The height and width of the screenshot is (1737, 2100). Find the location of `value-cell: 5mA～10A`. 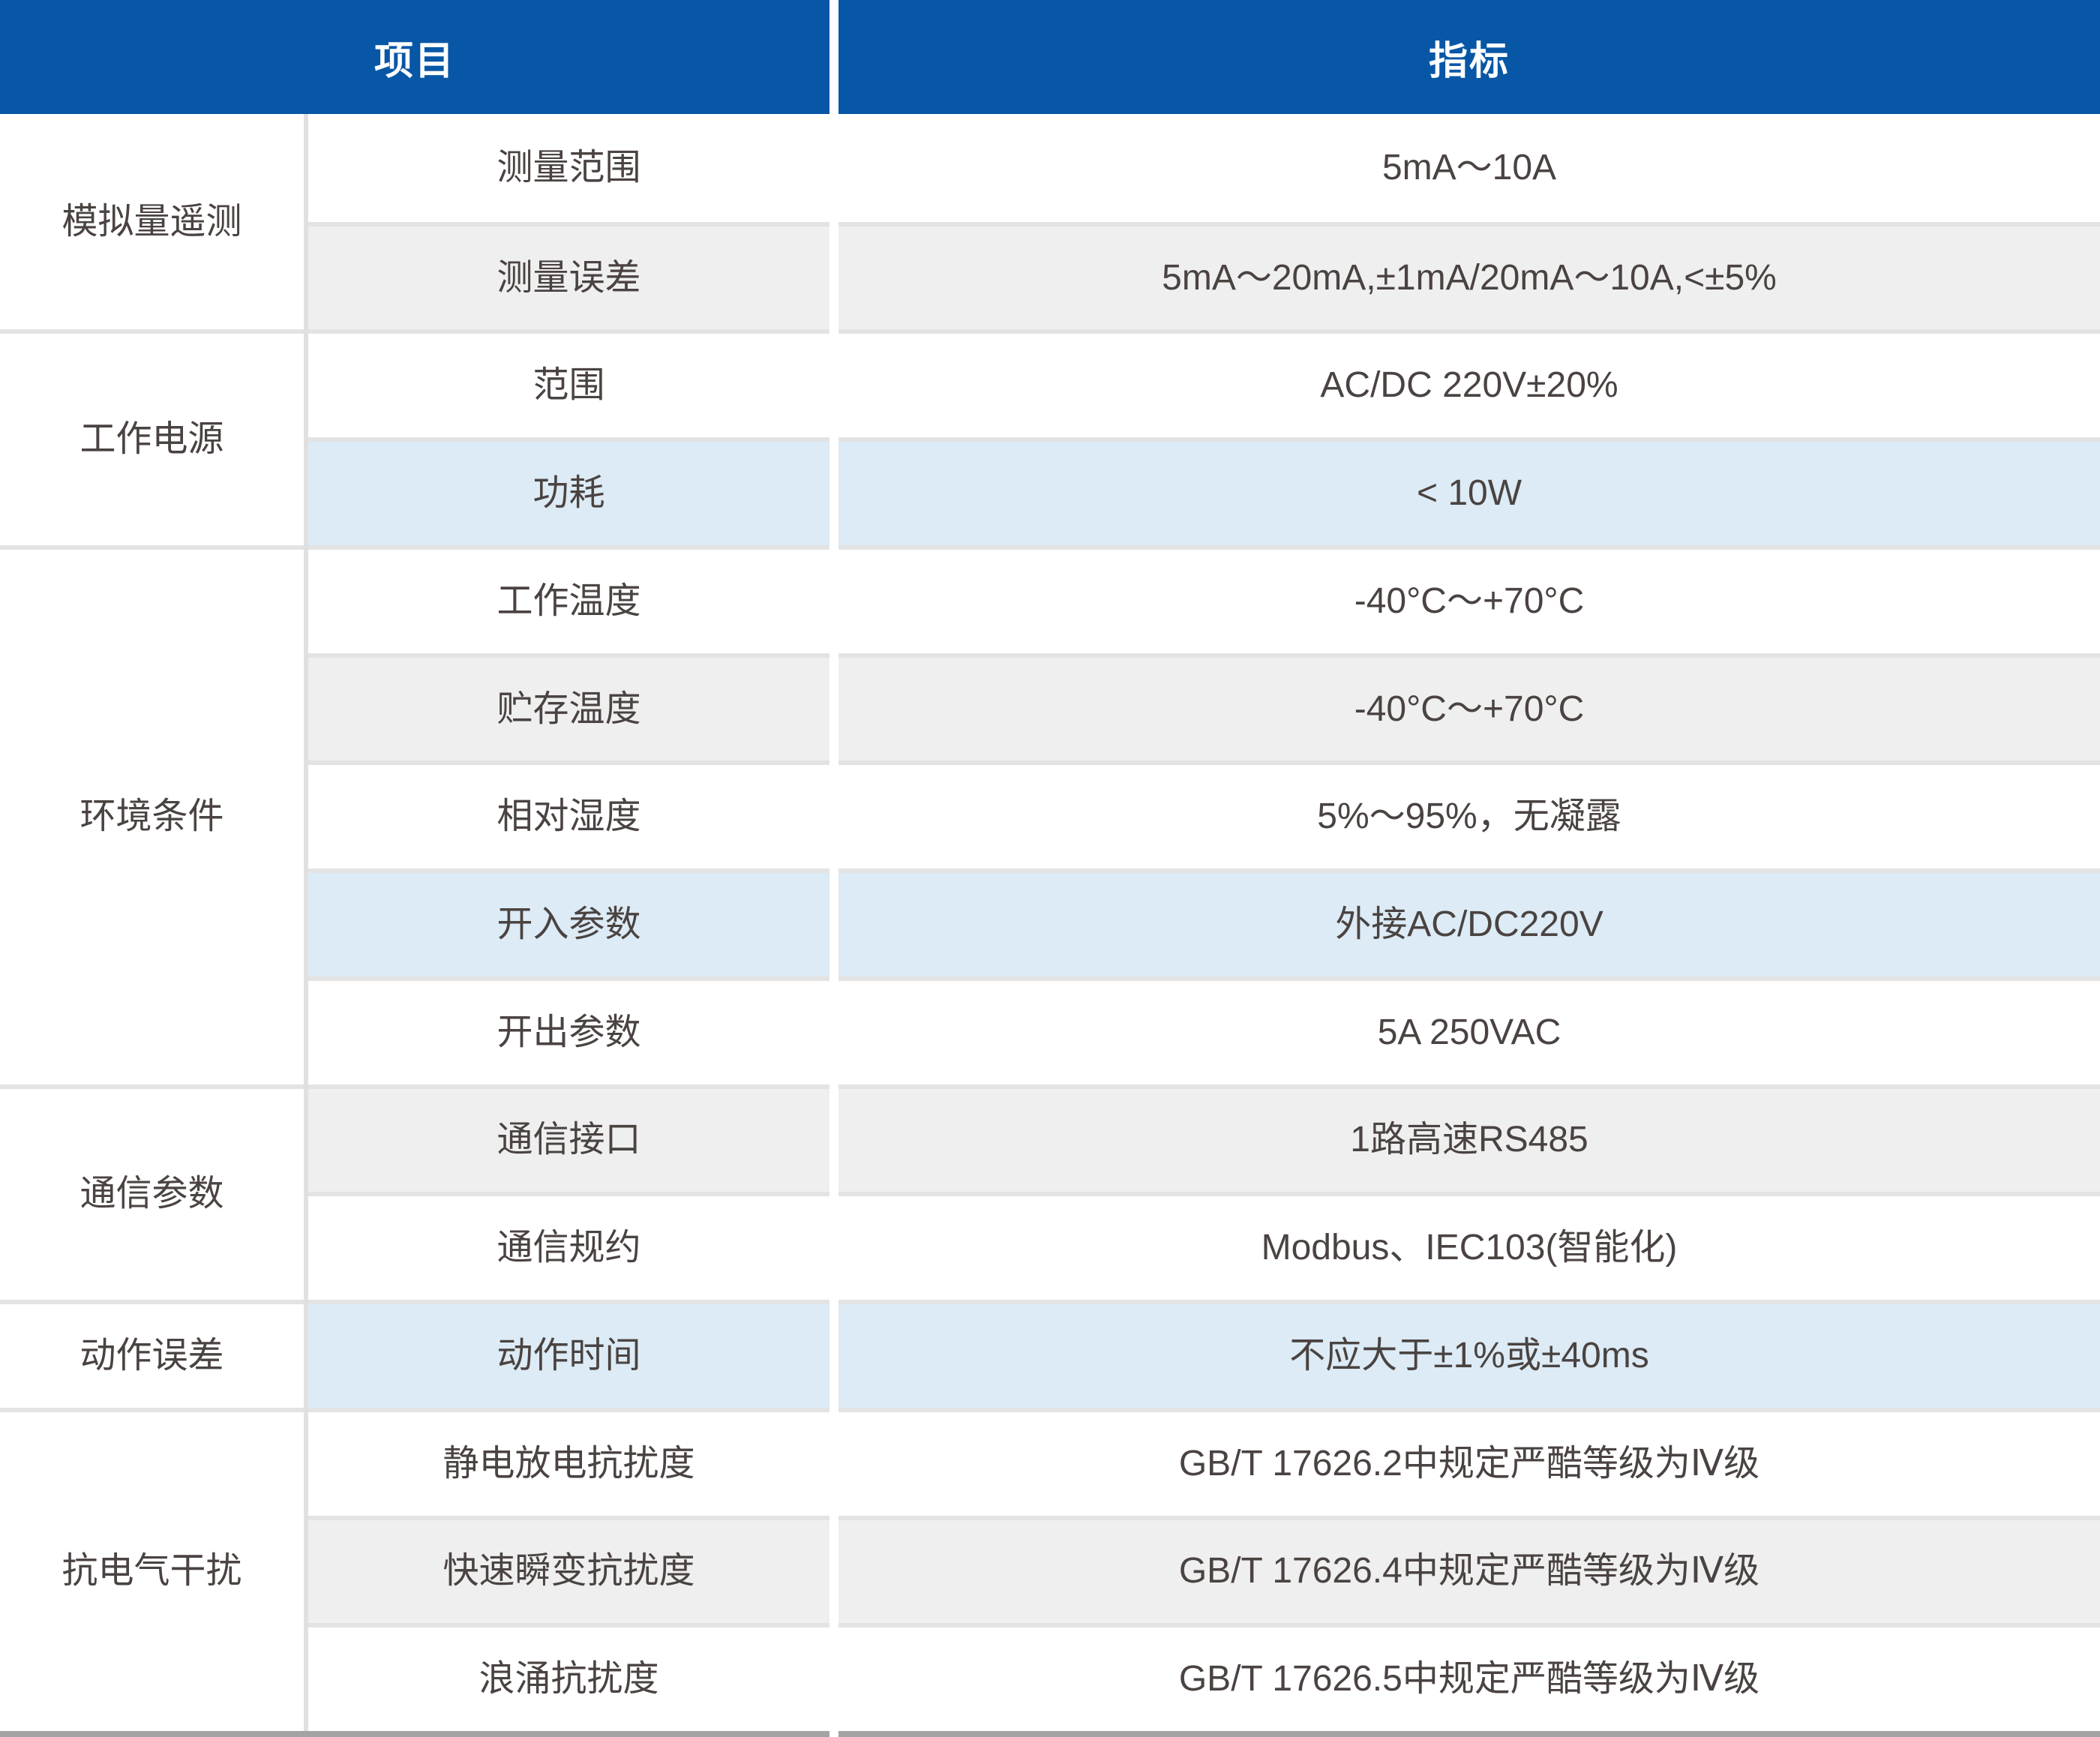

value-cell: 5mA～10A is located at coordinates (1469, 168).